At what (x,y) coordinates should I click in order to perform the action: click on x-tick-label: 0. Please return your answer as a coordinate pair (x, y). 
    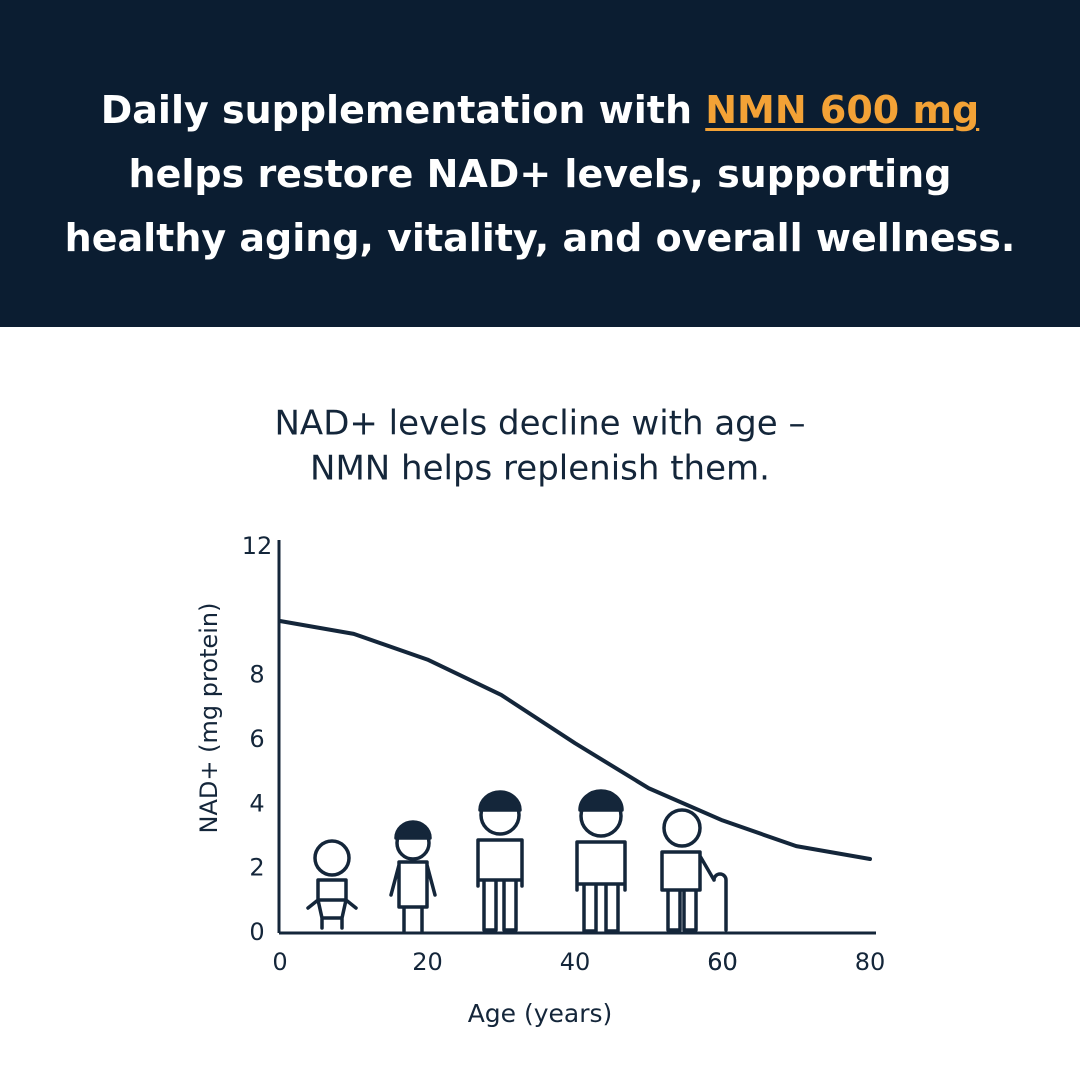
    Looking at the image, I should click on (279, 962).